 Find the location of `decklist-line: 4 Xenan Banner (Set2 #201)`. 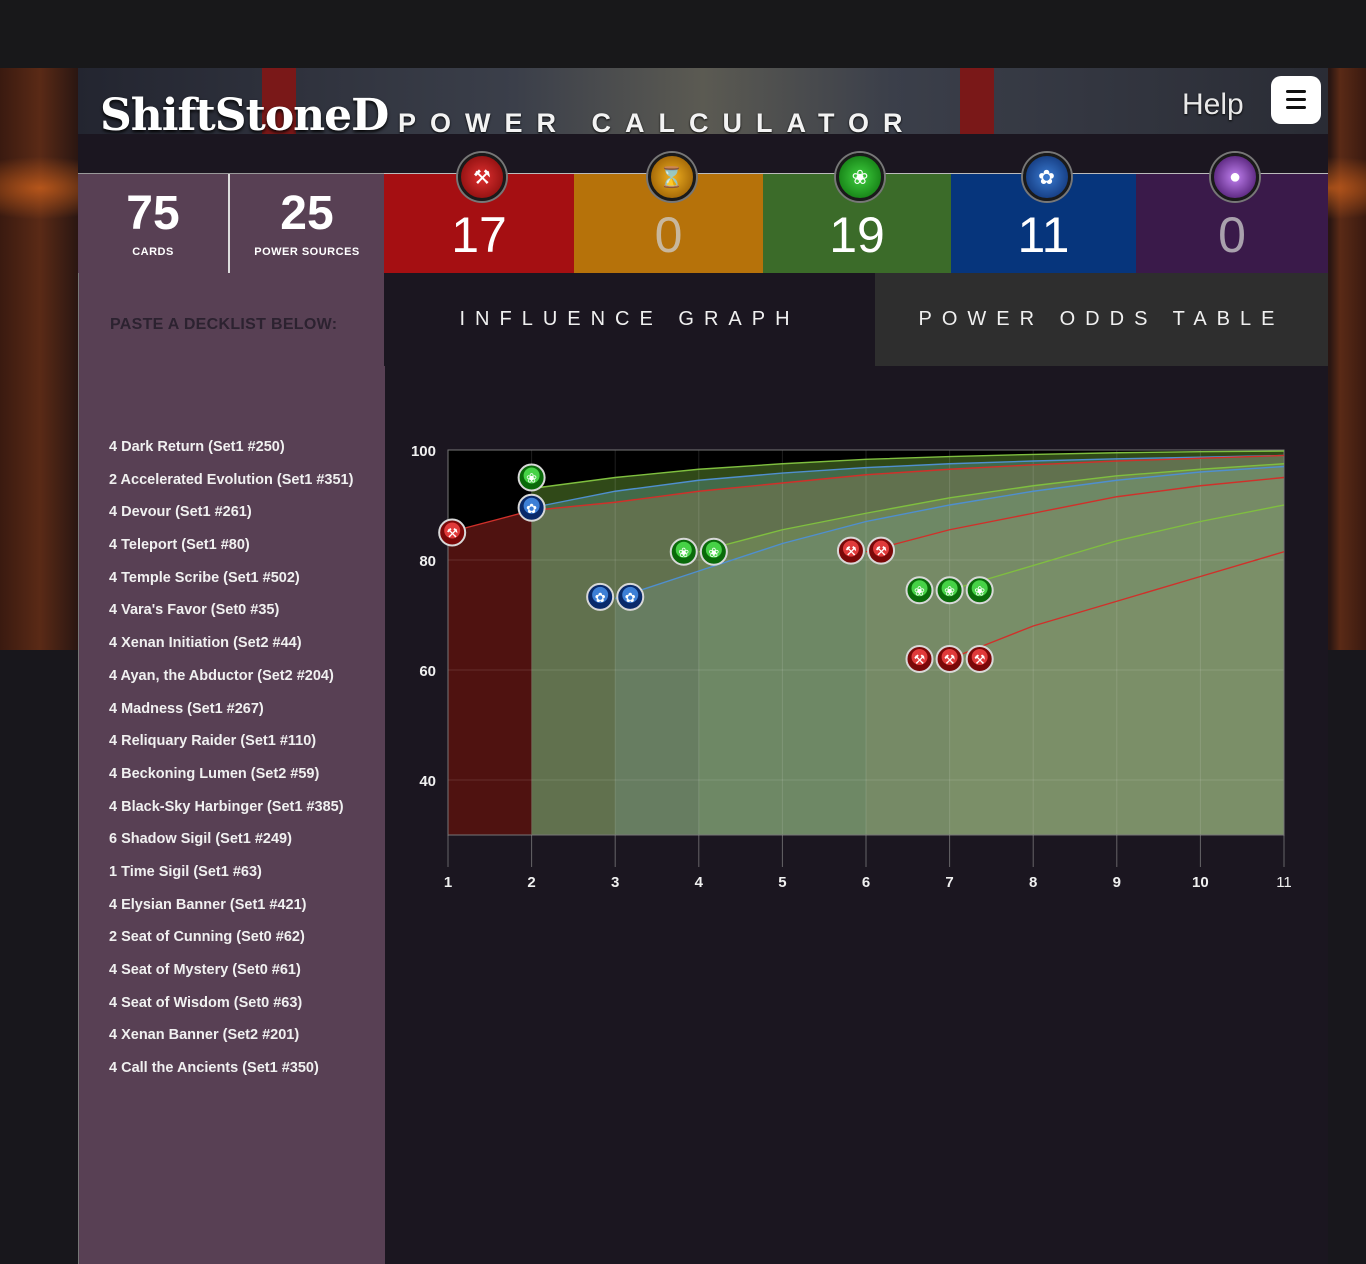

decklist-line: 4 Xenan Banner (Set2 #201) is located at coordinates (204, 1035).